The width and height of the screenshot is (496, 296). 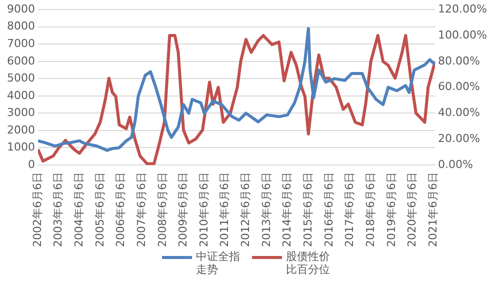 What do you see at coordinates (459, 61) in the screenshot?
I see `y2-tick-label: 80.00%` at bounding box center [459, 61].